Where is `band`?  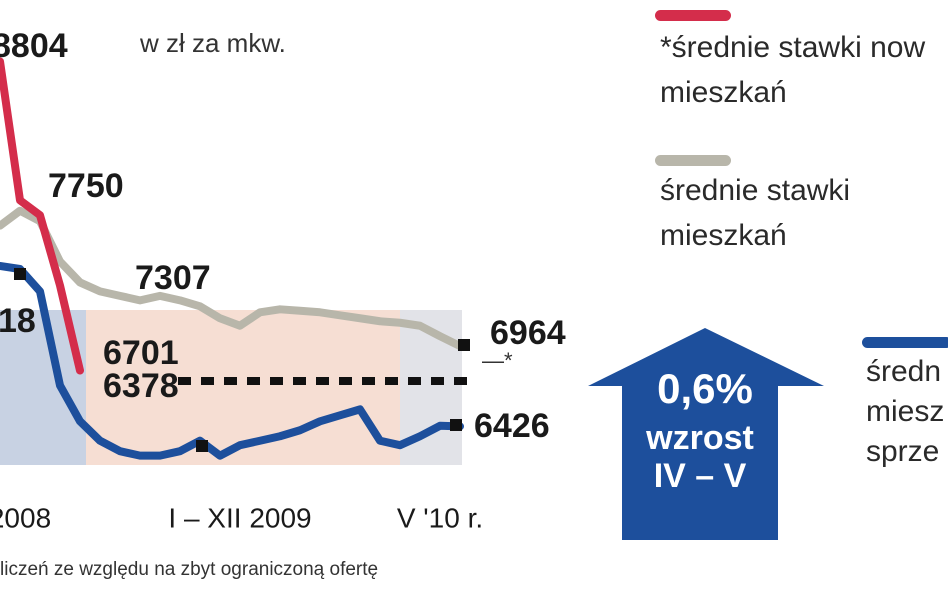
band is located at coordinates (243, 387).